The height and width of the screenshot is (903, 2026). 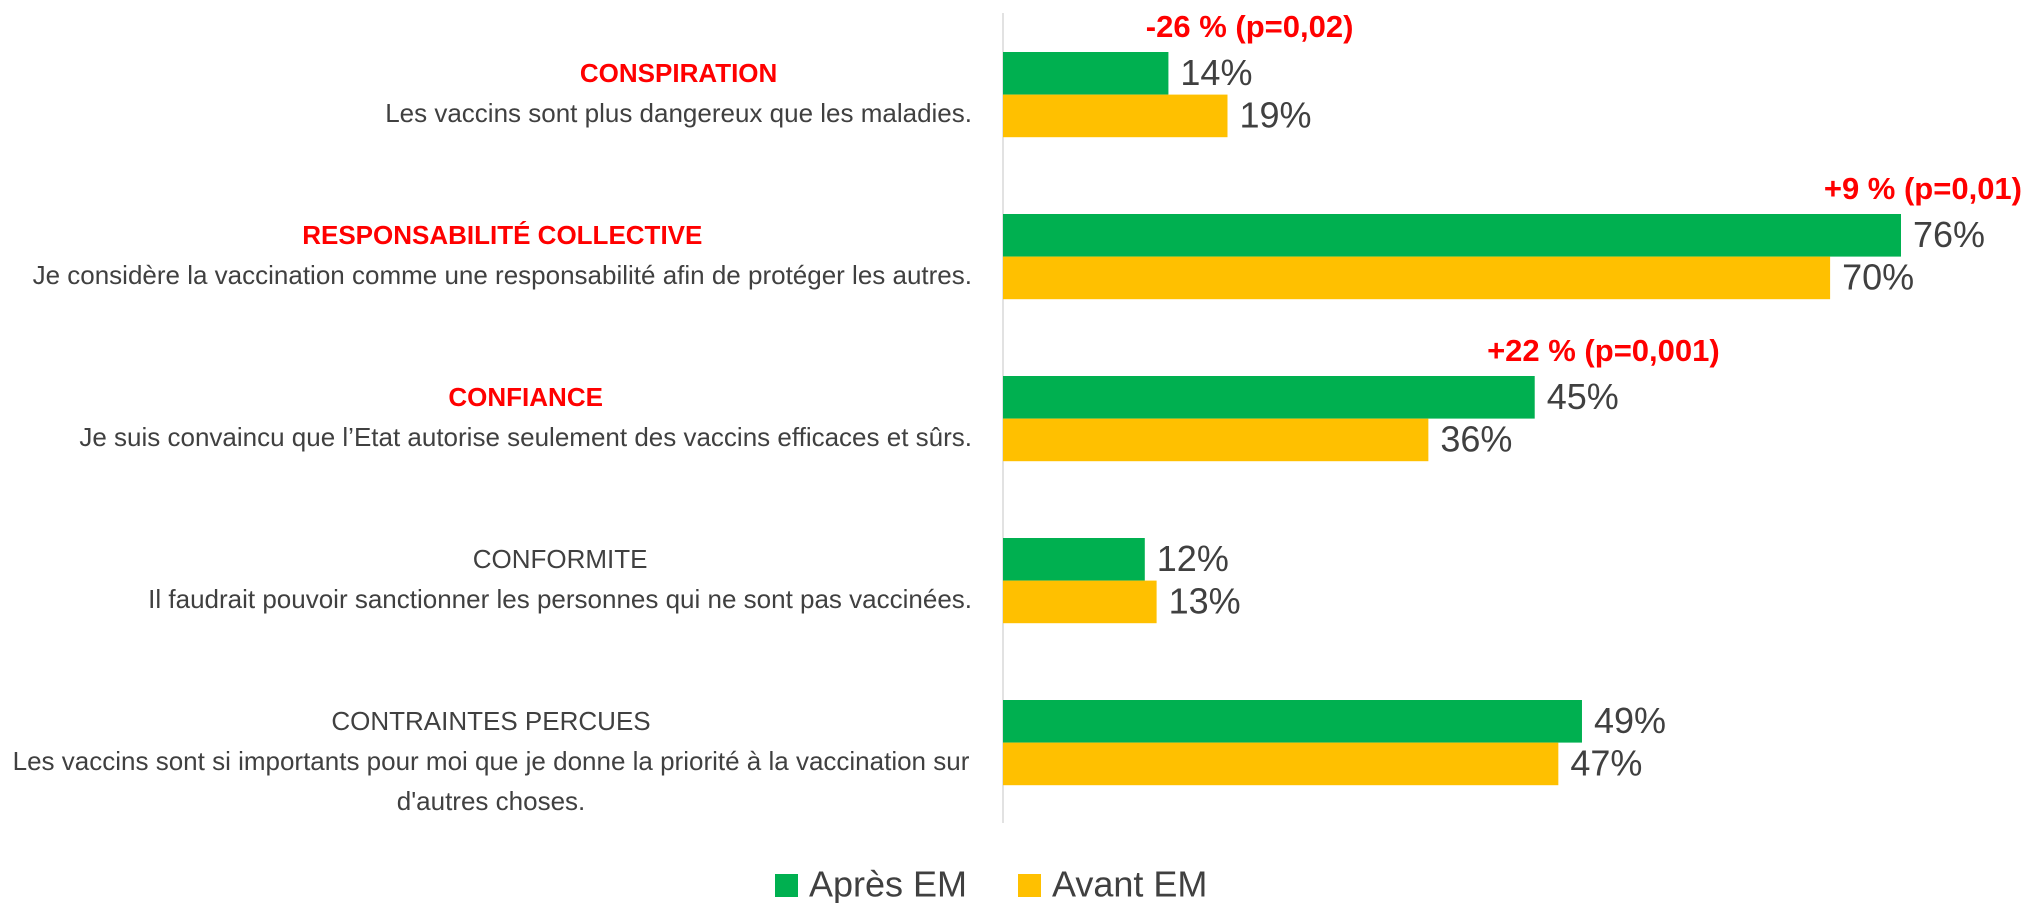 What do you see at coordinates (678, 73) in the screenshot?
I see `category-title: CONSPIRATION` at bounding box center [678, 73].